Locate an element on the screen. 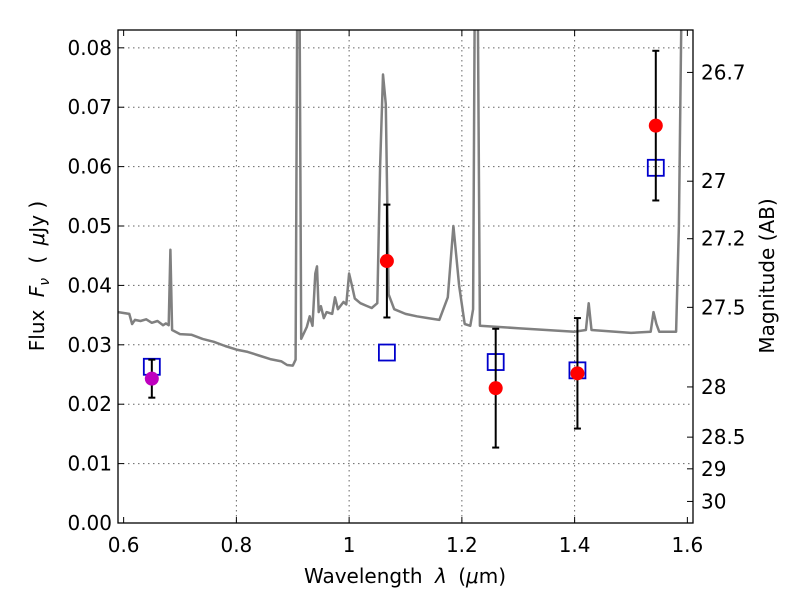  y-tick-label: 0.03 is located at coordinates (89, 345).